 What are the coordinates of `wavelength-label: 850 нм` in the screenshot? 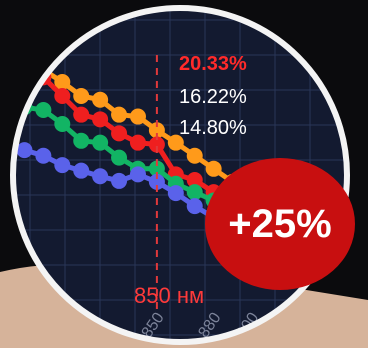 It's located at (169, 295).